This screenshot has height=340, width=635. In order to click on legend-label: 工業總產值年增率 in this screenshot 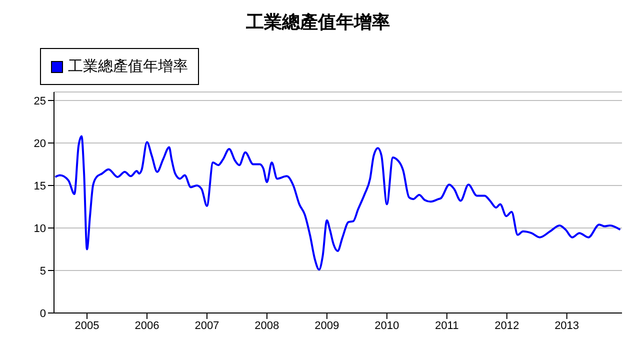, I will do `click(128, 66)`.